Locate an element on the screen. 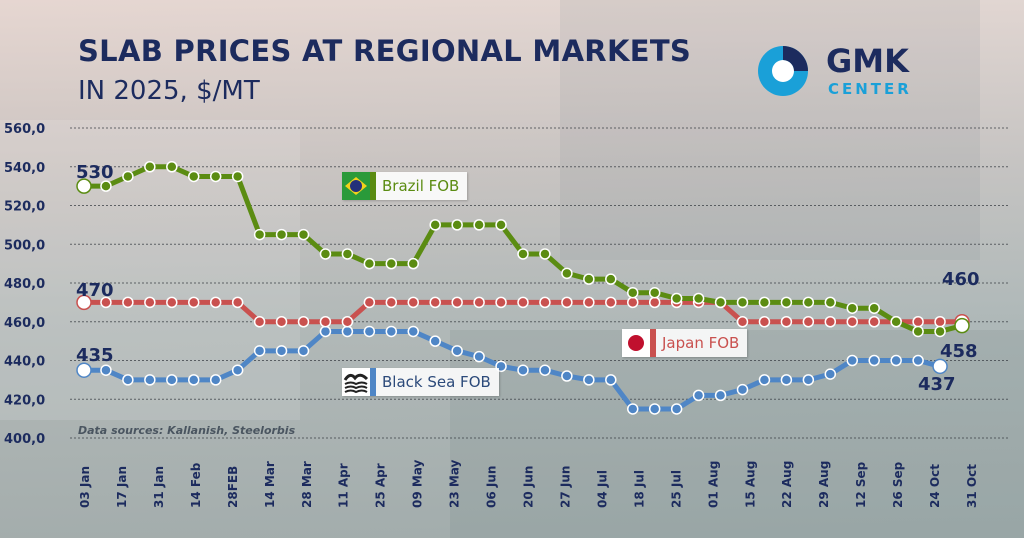  x-tick-label: 26 Sep is located at coordinates (898, 484).